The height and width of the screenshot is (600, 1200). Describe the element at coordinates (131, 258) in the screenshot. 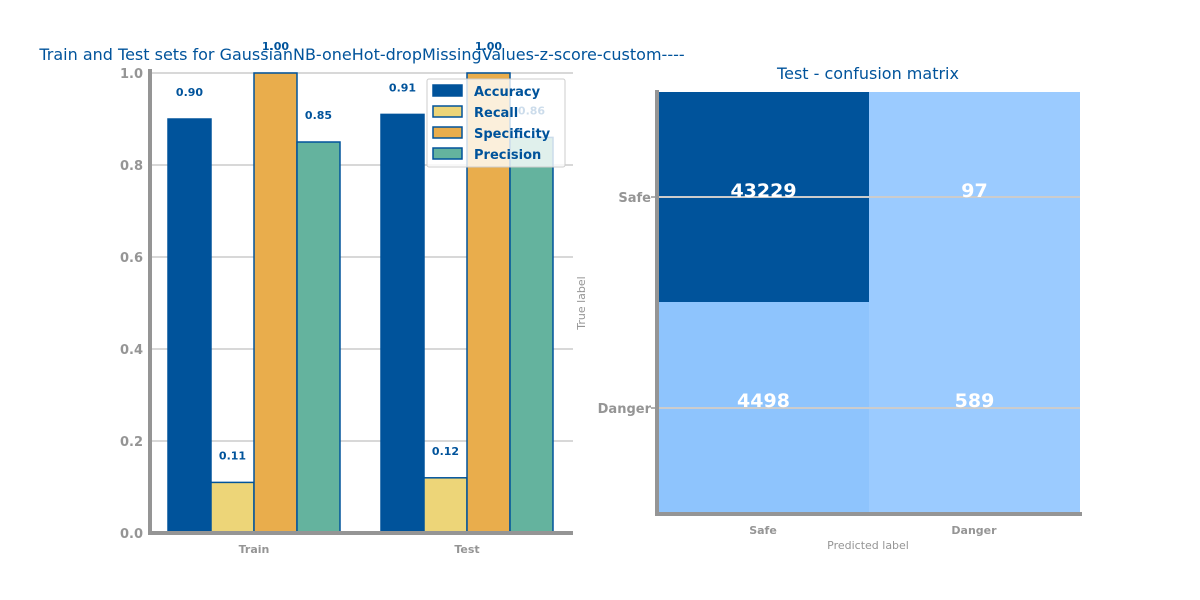

I see `bar-y-tick-label: 0.6` at that location.